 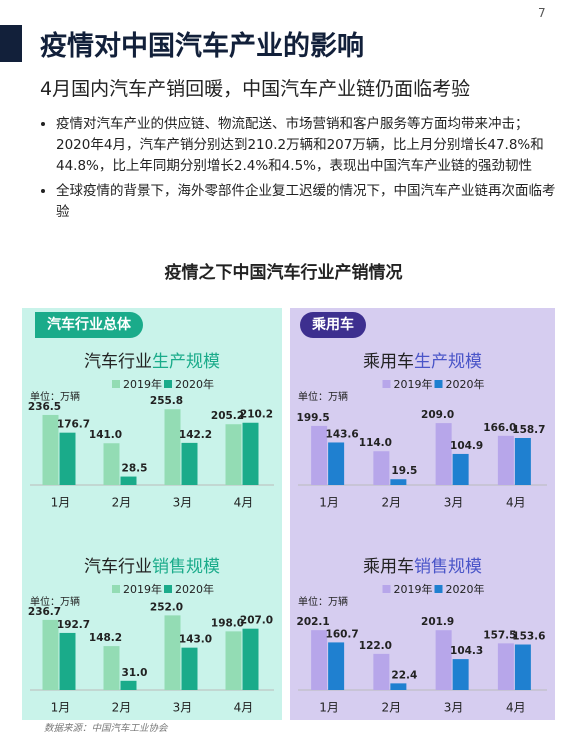 What do you see at coordinates (466, 446) in the screenshot?
I see `value-label: 104.9` at bounding box center [466, 446].